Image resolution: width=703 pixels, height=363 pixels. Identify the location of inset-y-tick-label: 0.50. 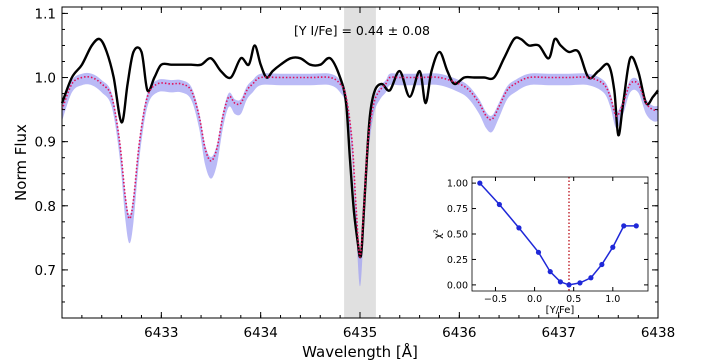
(457, 235).